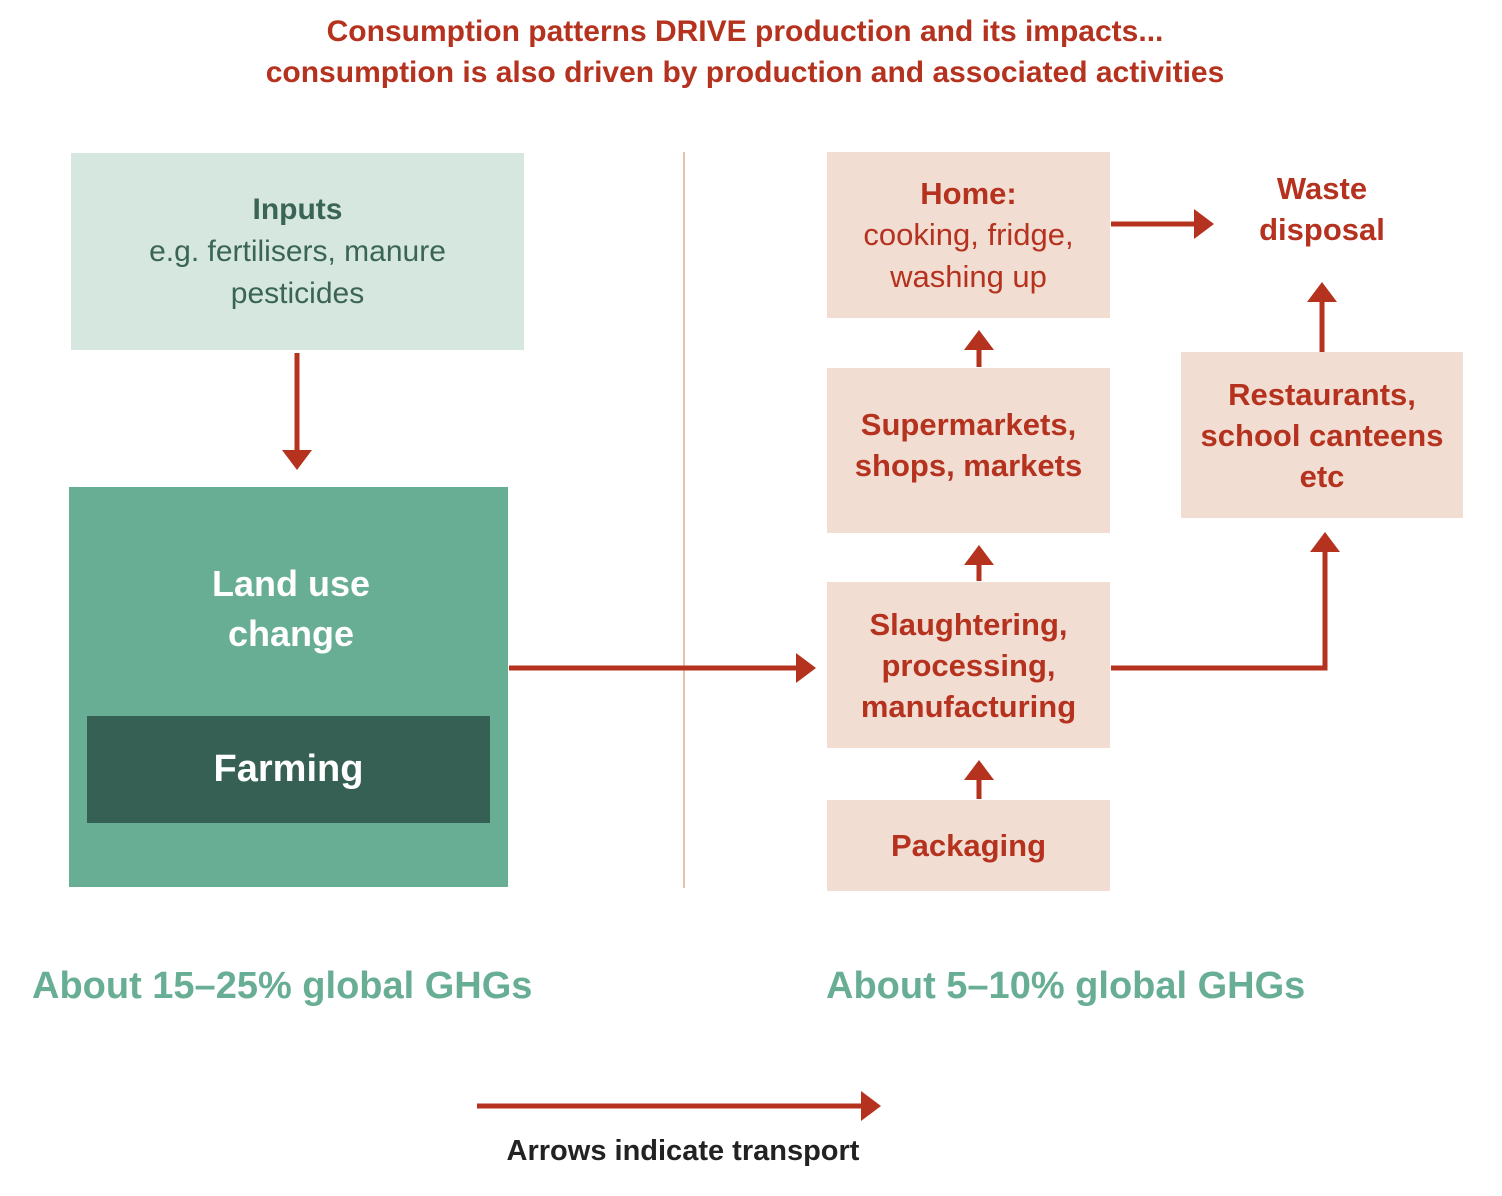  I want to click on waste-line-1: Waste, so click(1322, 188).